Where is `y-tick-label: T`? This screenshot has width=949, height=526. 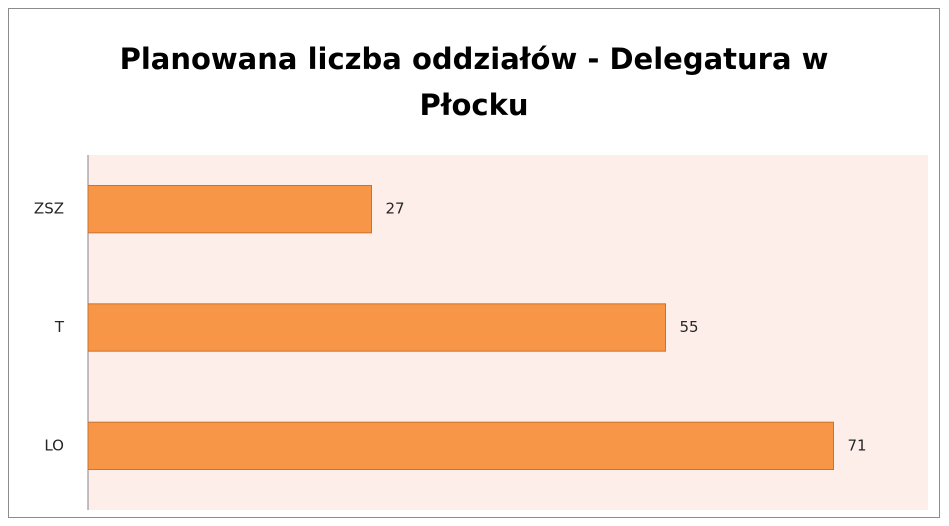 y-tick-label: T is located at coordinates (59, 327).